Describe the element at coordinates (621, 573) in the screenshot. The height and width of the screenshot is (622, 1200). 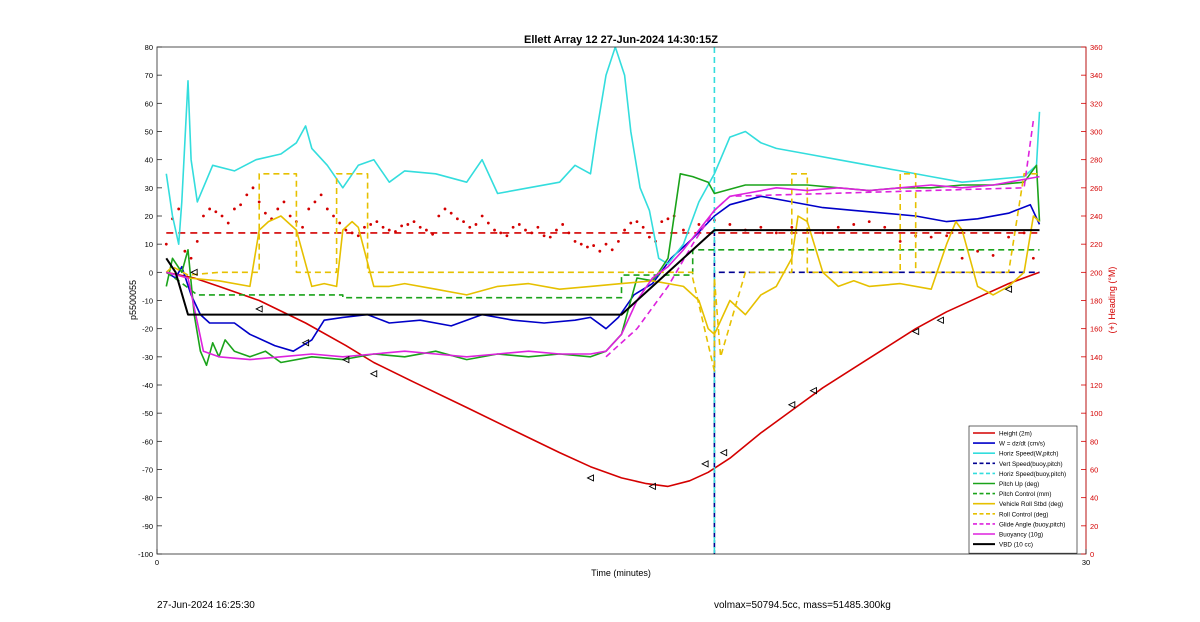
I see `x-axis-label: Time (minutes)` at that location.